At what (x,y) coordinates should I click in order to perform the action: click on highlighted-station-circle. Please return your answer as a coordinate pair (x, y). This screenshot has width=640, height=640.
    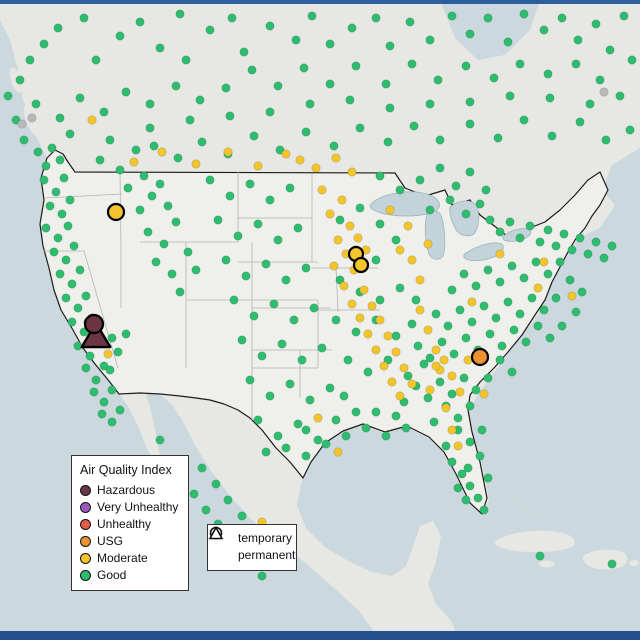
    Looking at the image, I should click on (361, 265).